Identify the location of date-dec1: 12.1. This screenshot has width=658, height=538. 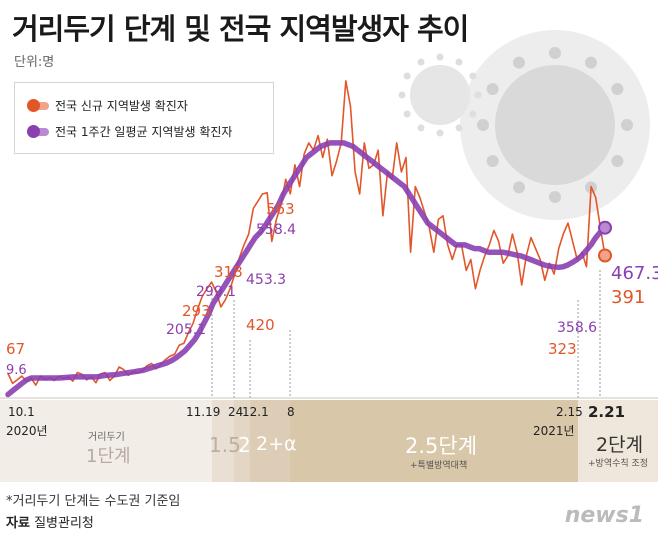
(255, 412).